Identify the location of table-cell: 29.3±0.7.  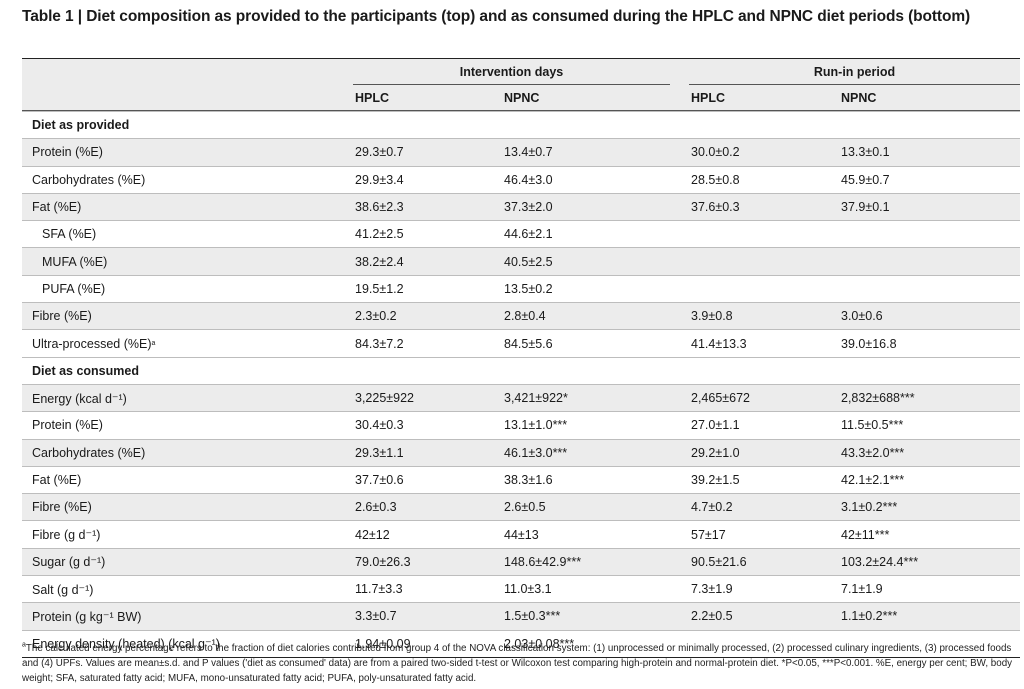
(379, 152).